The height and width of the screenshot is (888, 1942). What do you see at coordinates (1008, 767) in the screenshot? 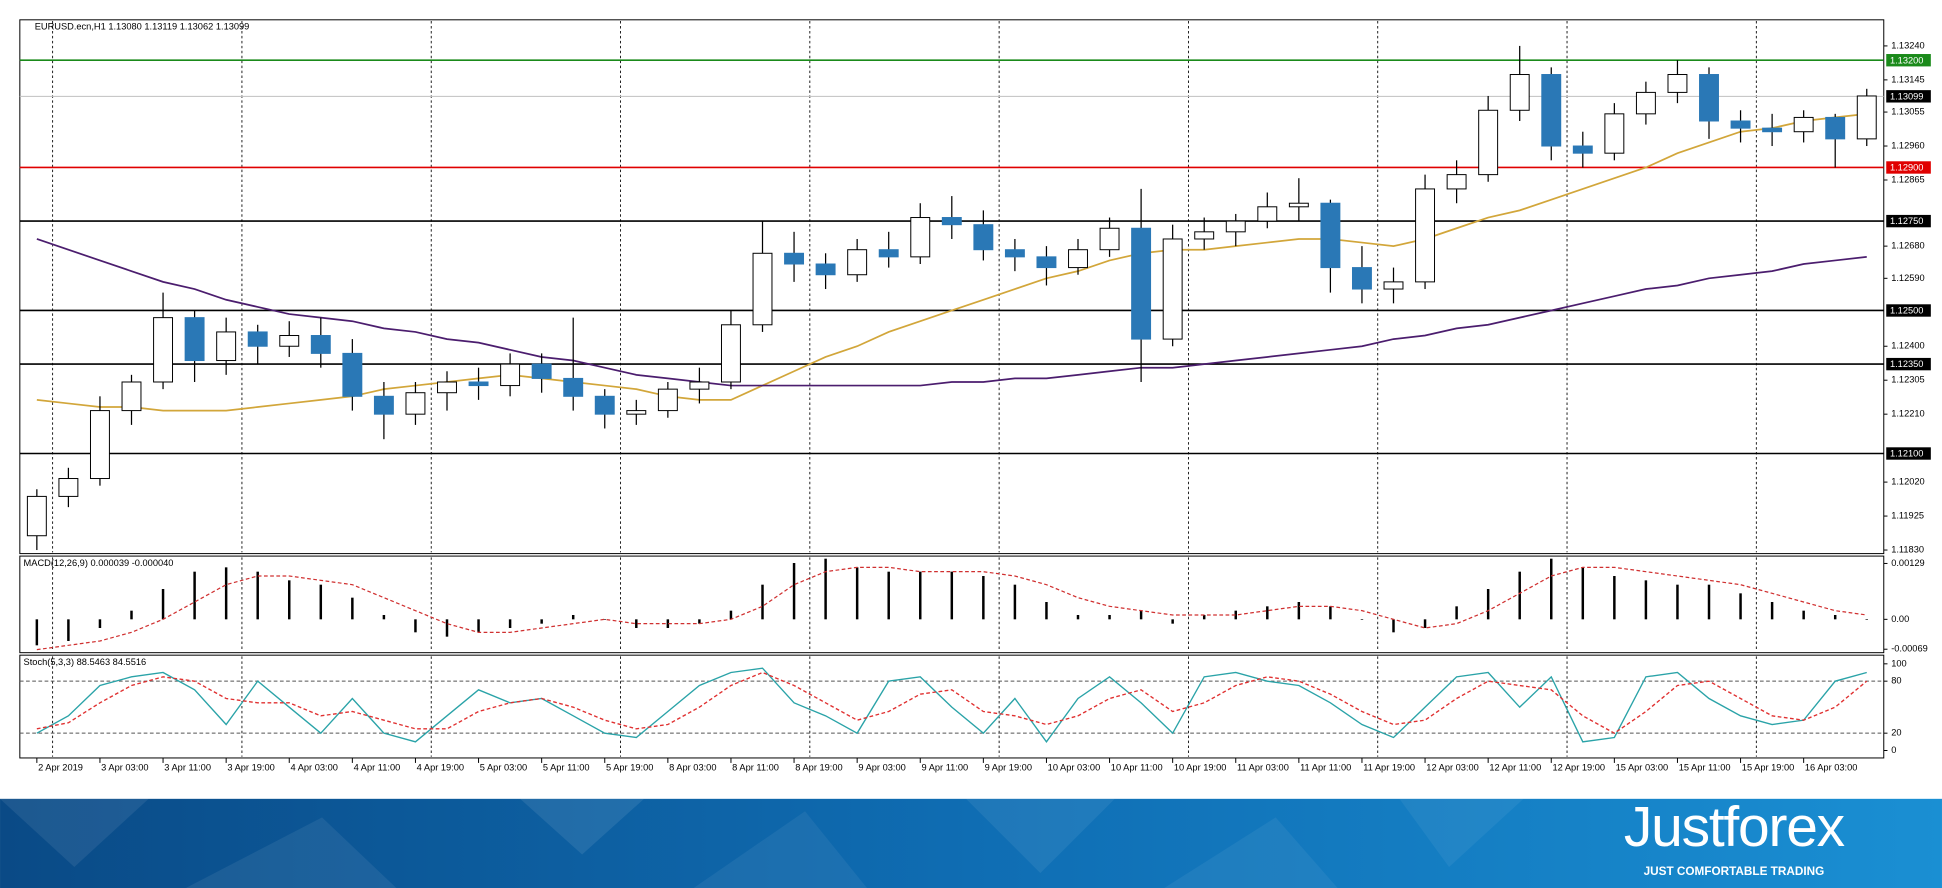
I see `x-tick-label: 9 Apr 19:00` at bounding box center [1008, 767].